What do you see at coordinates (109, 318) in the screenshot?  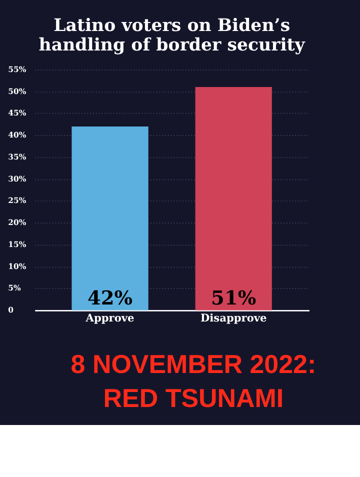 I see `x-tick-label: Approve` at bounding box center [109, 318].